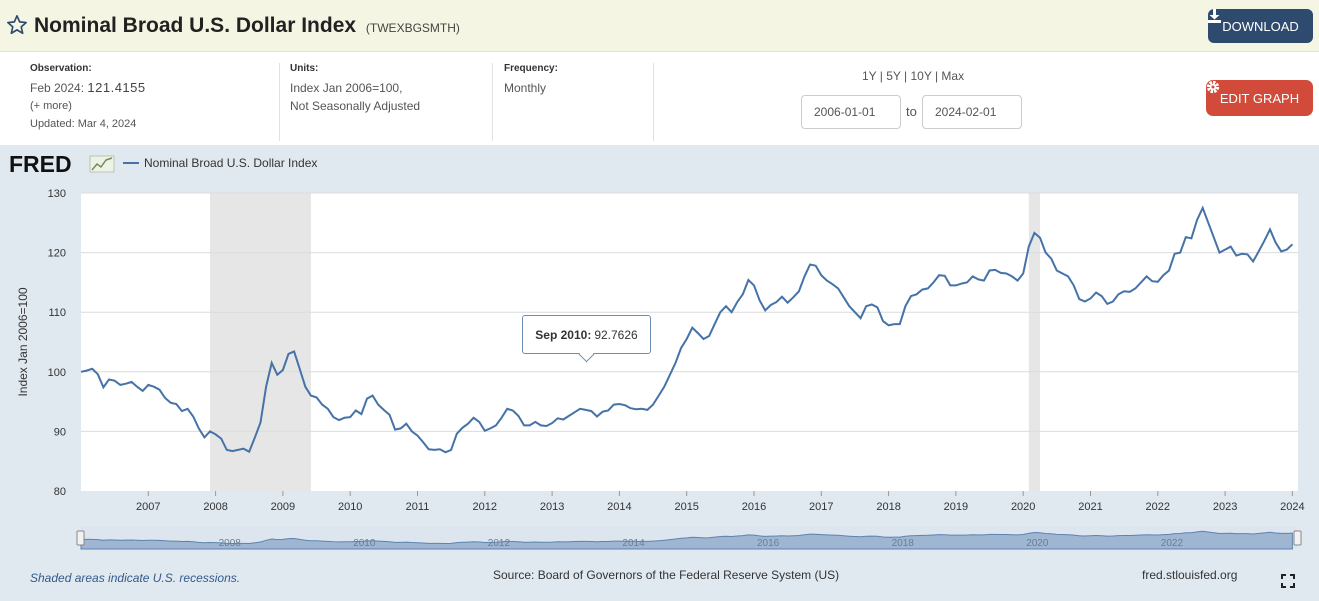 The height and width of the screenshot is (601, 1319). Describe the element at coordinates (215, 507) in the screenshot. I see `x-tick-label: 2008` at that location.